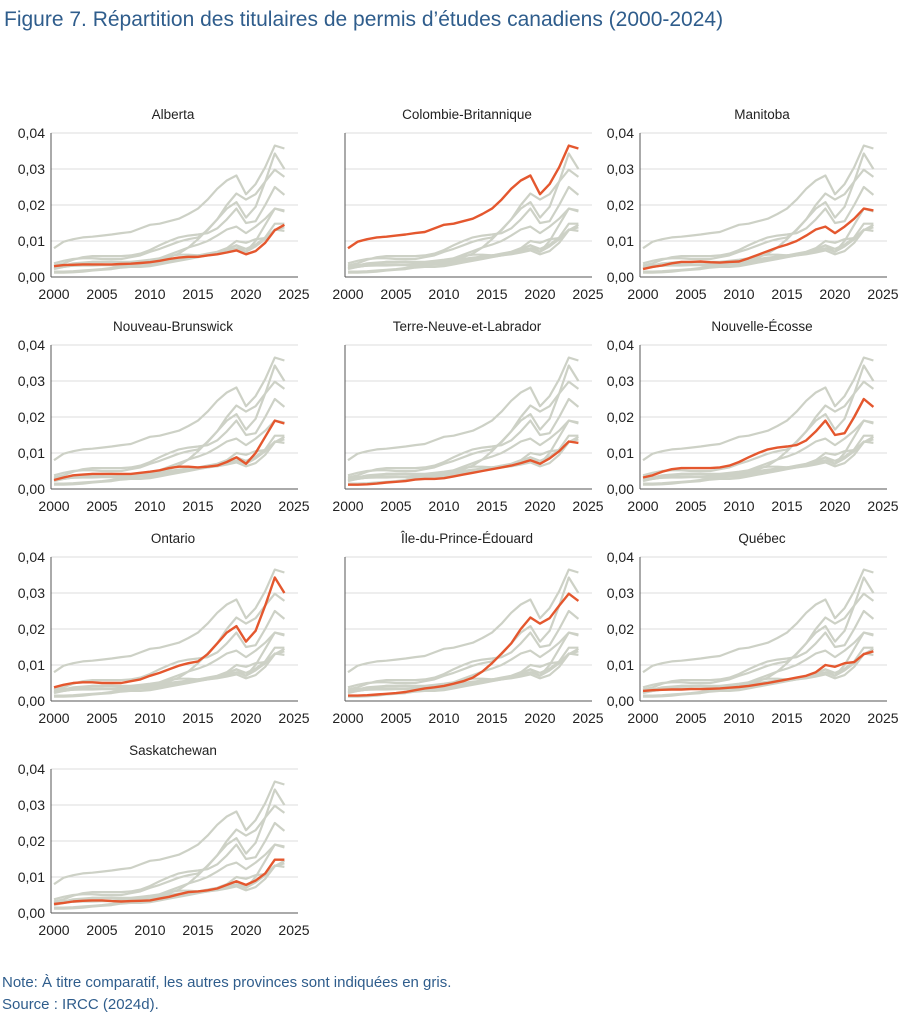 This screenshot has height=1024, width=923. I want to click on panel-title: Nouvelle-Écosse, so click(761, 326).